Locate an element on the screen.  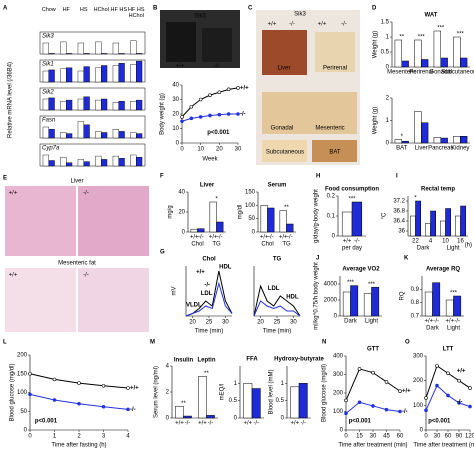
y-tick-label: 0.9 is located at coordinates (415, 290).